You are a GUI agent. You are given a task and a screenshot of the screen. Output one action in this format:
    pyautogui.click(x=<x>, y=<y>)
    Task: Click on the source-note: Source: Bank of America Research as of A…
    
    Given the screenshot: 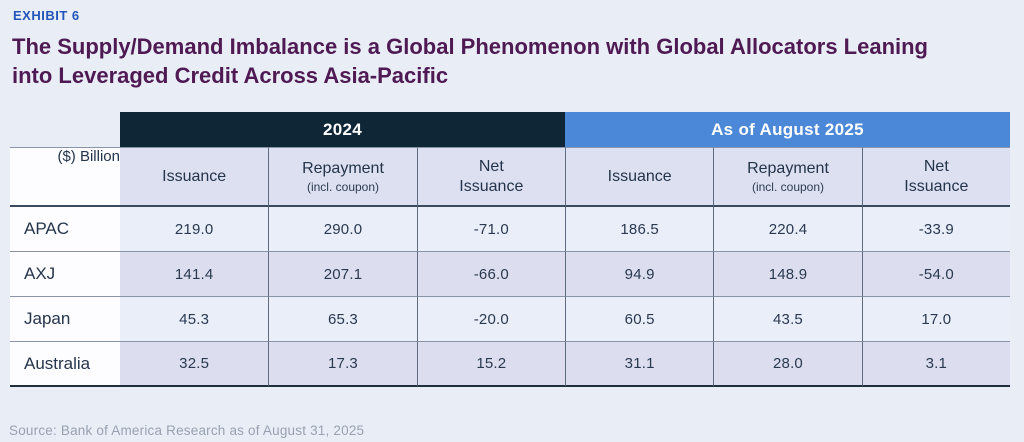 What is the action you would take?
    pyautogui.click(x=187, y=430)
    